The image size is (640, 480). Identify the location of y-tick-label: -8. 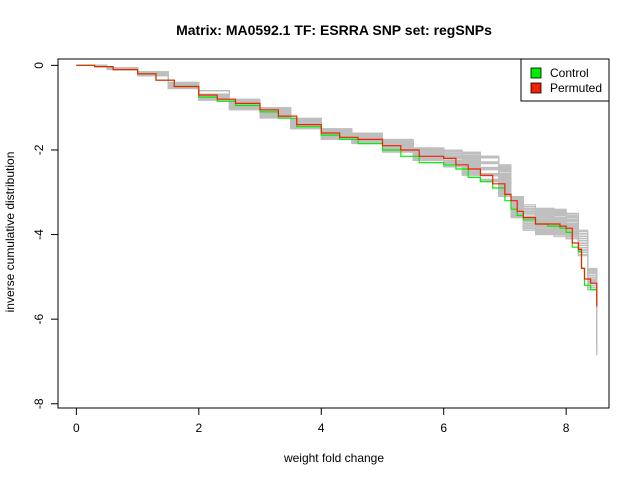
(39, 403).